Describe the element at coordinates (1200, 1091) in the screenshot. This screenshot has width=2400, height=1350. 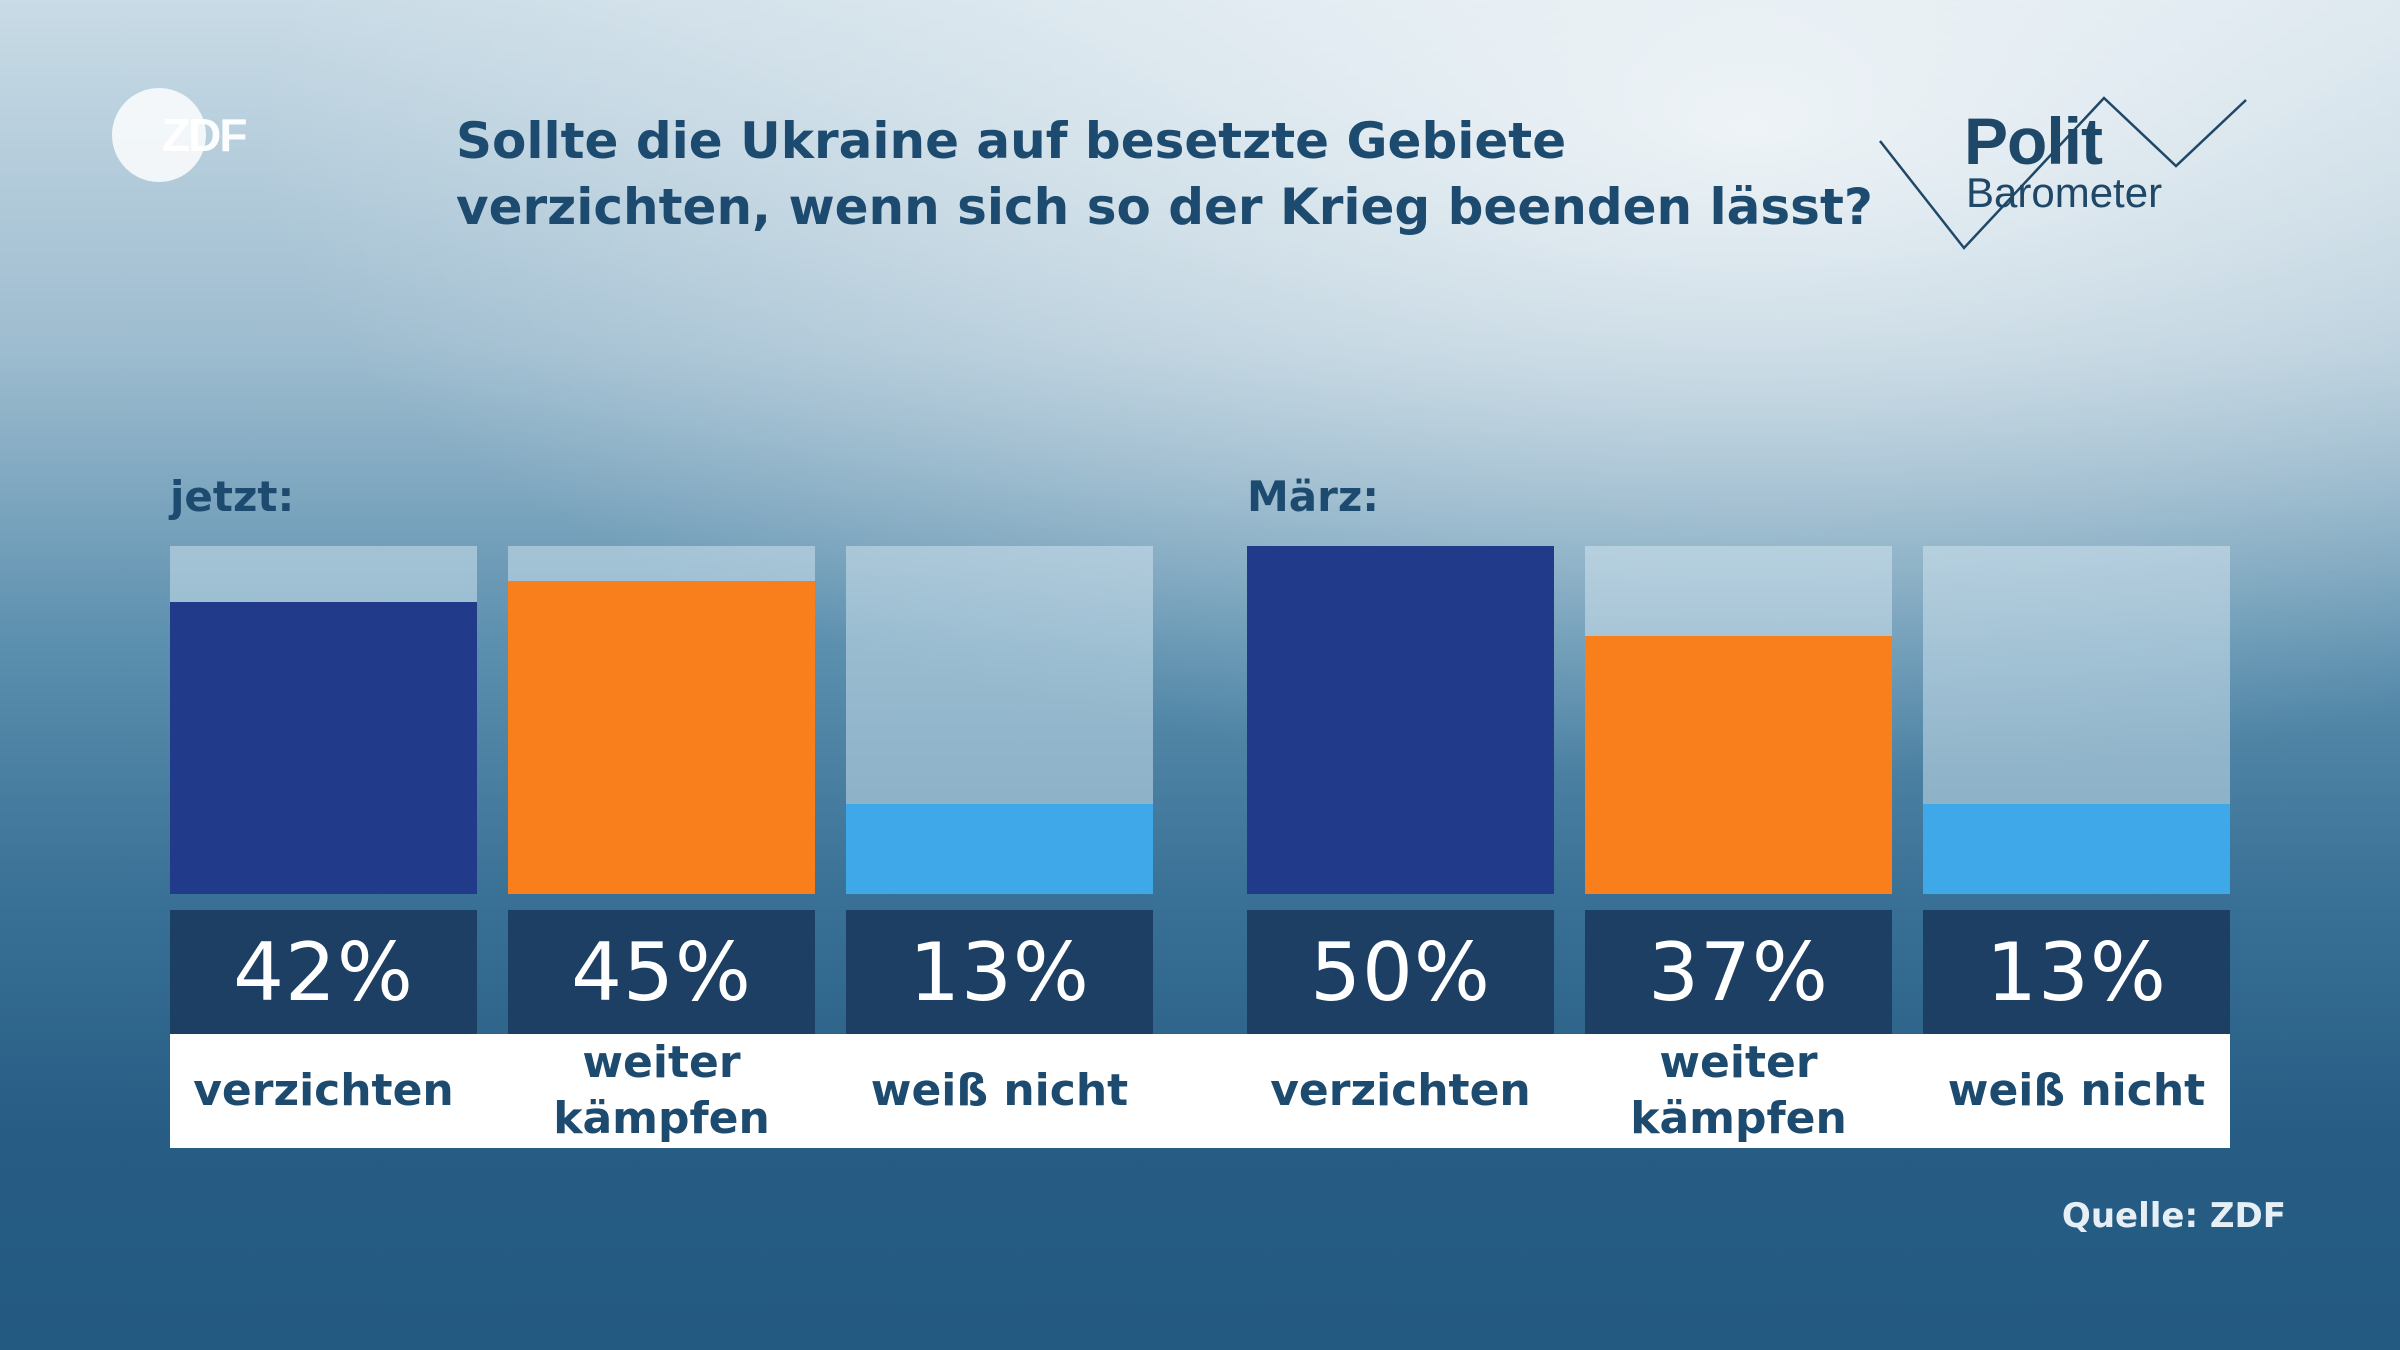
I see `category-label-row` at that location.